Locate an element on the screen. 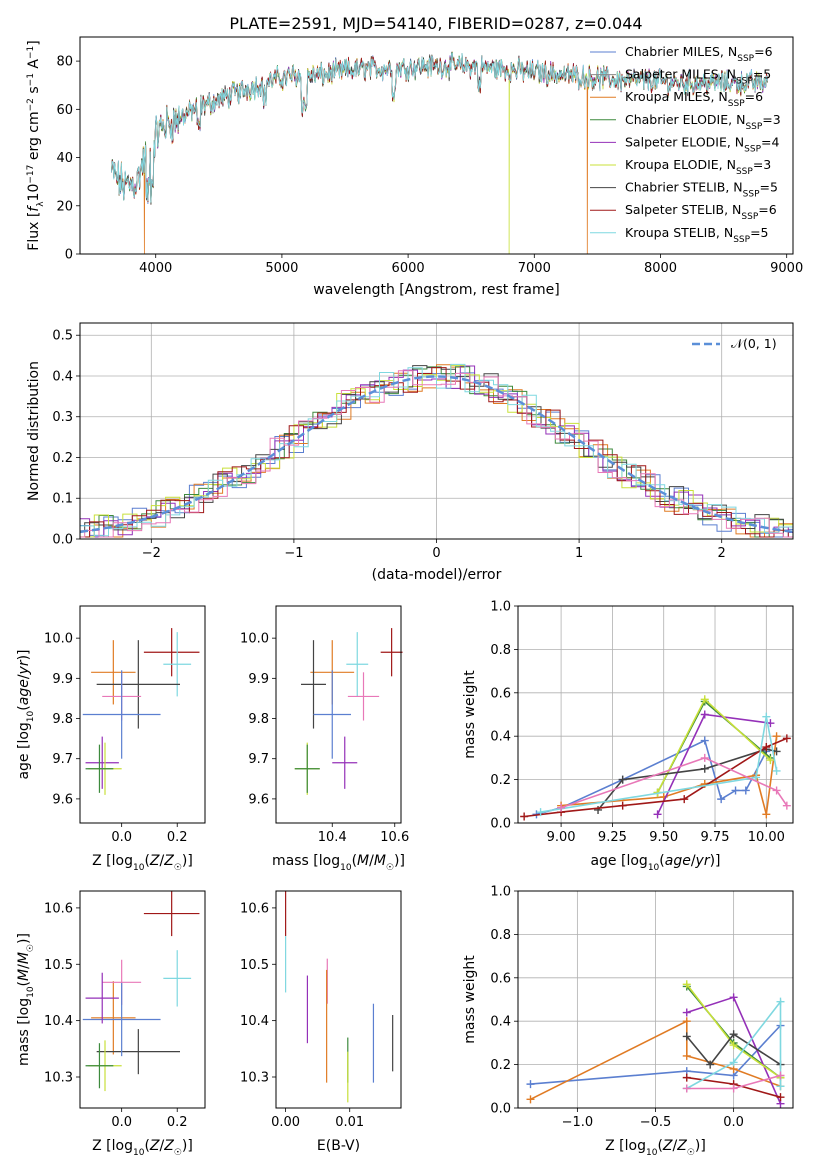 The image size is (819, 1170). residuals-ticklabel-y: 0.3 is located at coordinates (62, 417).